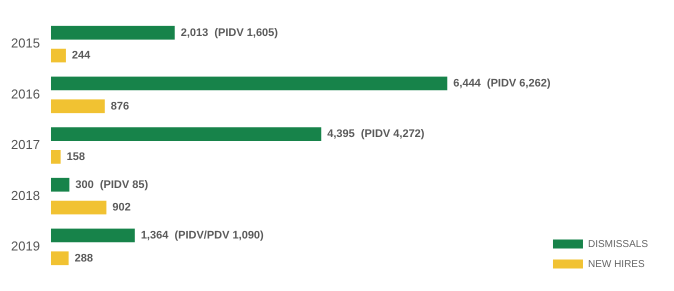 This screenshot has width=674, height=291. Describe the element at coordinates (121, 208) in the screenshot. I see `data-label: 902` at that location.